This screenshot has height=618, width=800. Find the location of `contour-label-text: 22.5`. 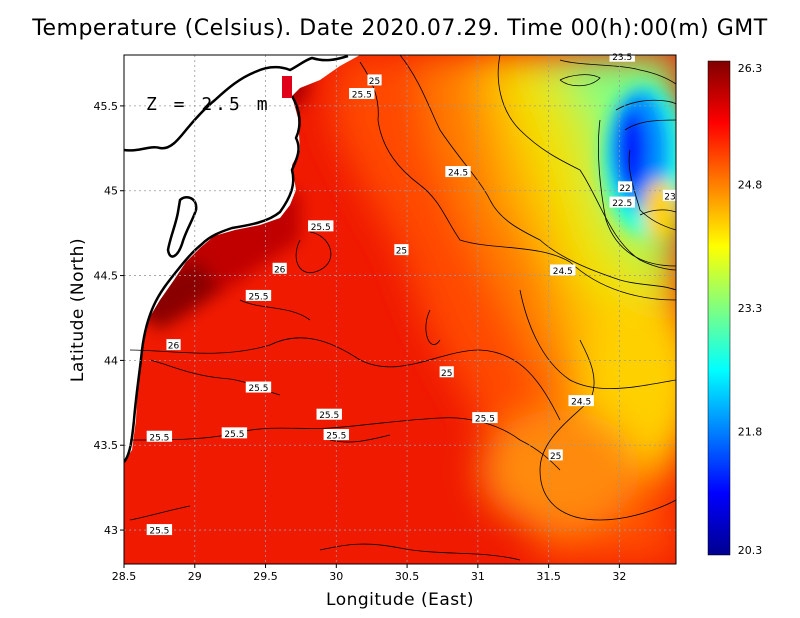

contour-label-text: 22.5 is located at coordinates (622, 204).